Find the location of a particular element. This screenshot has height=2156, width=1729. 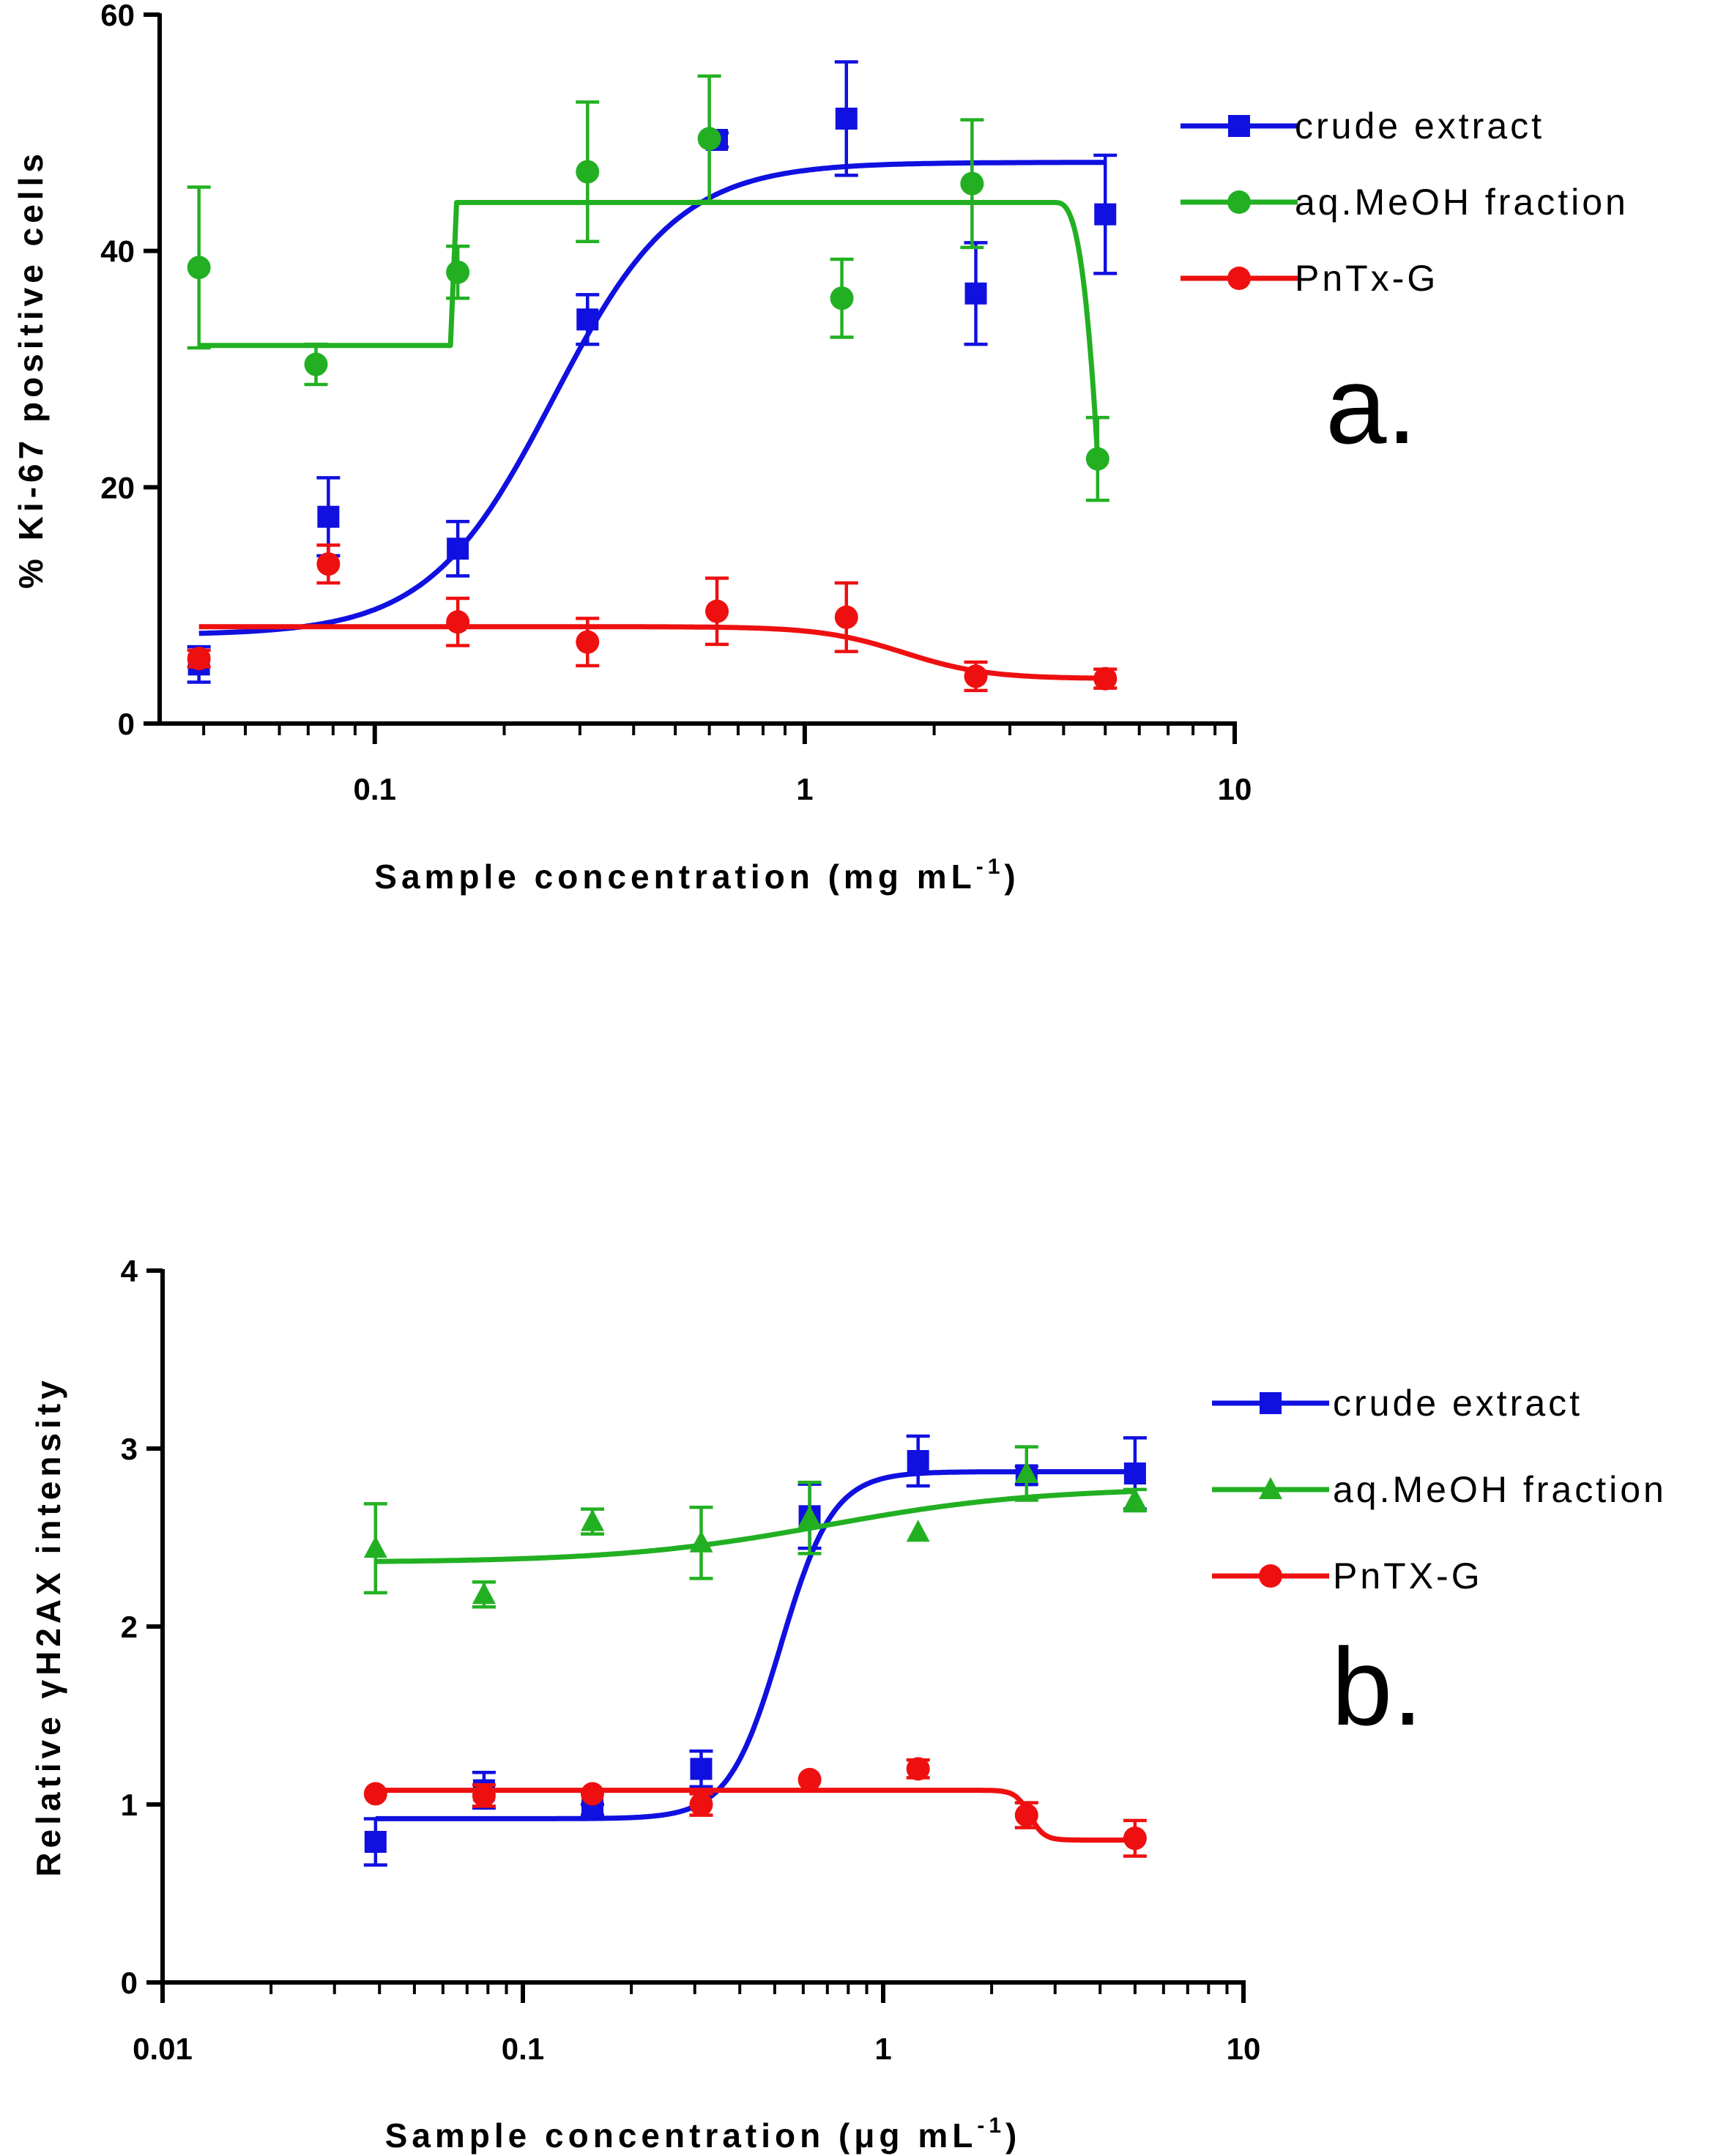

legend: crude extract aq.MeOH fraction PnTX-G is located at coordinates (1439, 1490).